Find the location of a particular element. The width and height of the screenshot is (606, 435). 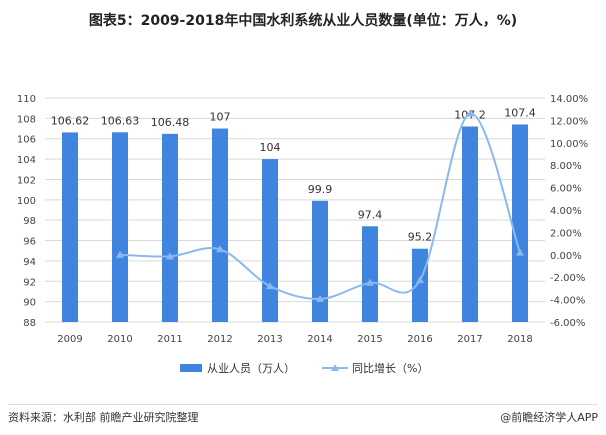

bar-data-label: 106.48 is located at coordinates (170, 122).